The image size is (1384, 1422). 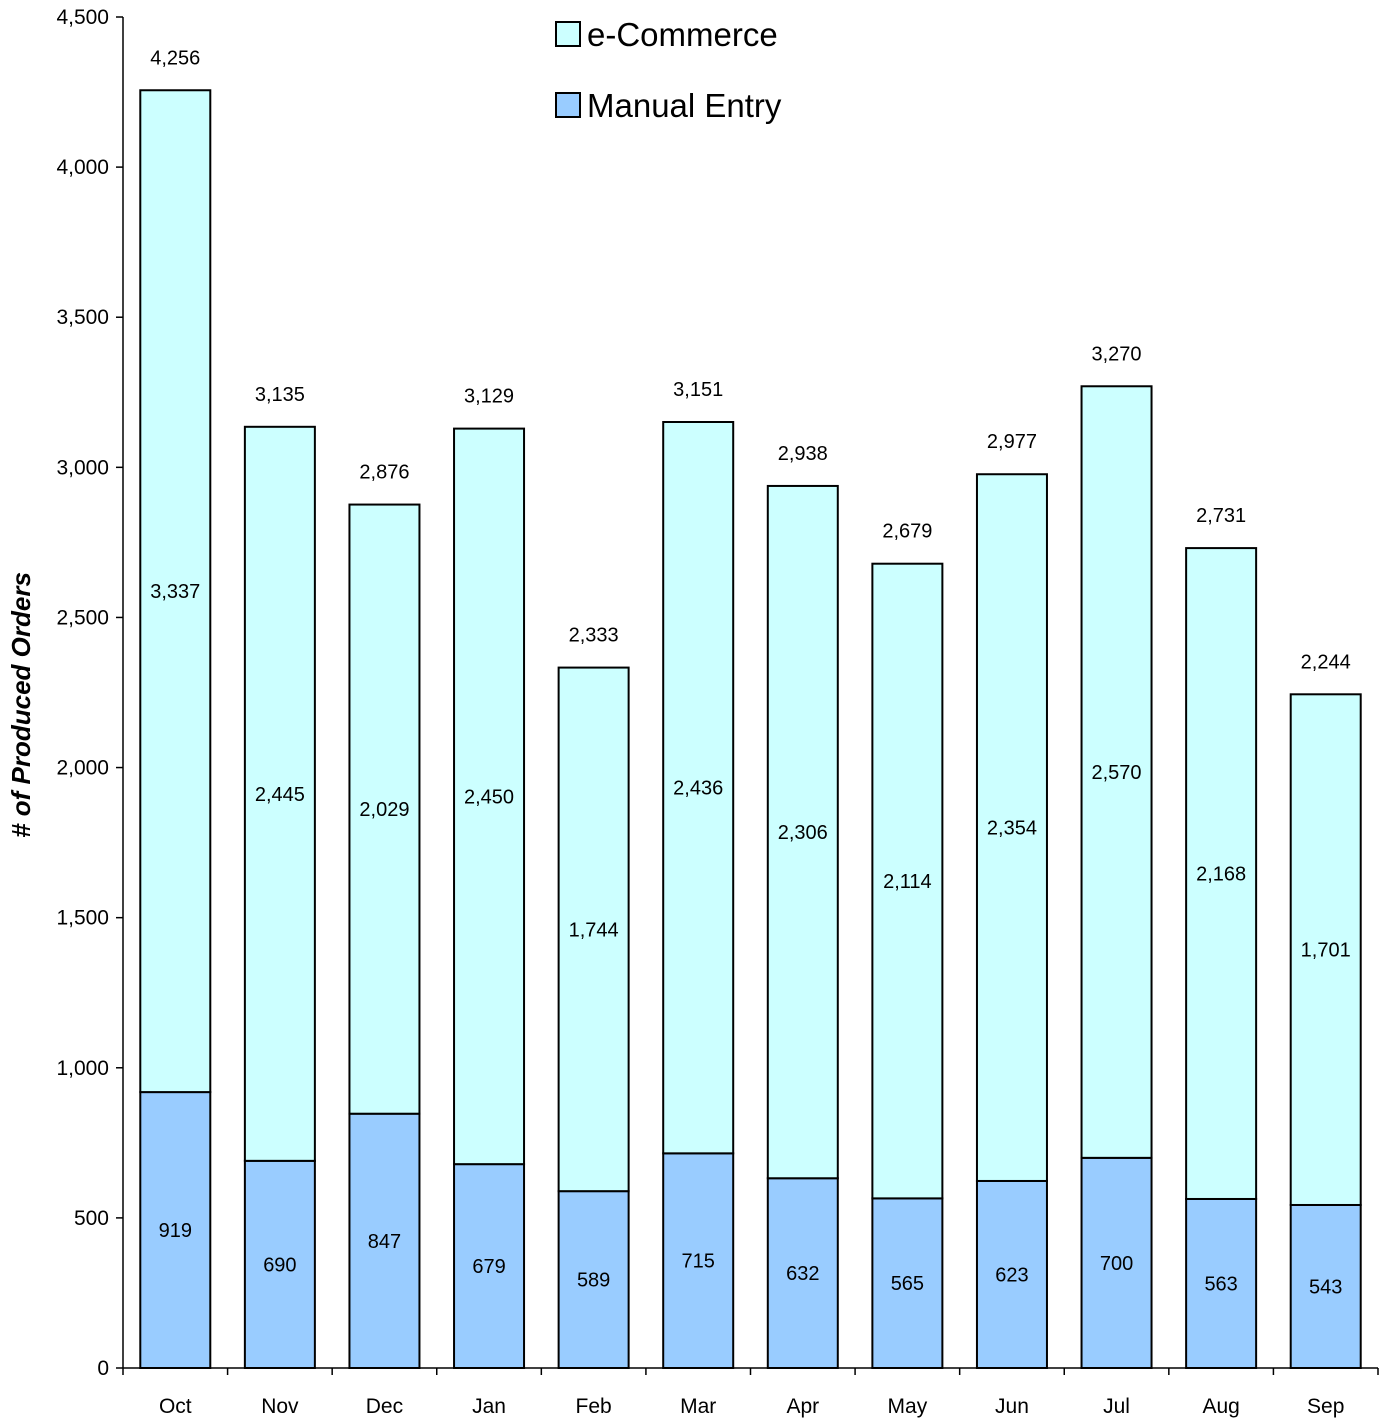 What do you see at coordinates (568, 105) in the screenshot?
I see `legend-swatch-manual-entry` at bounding box center [568, 105].